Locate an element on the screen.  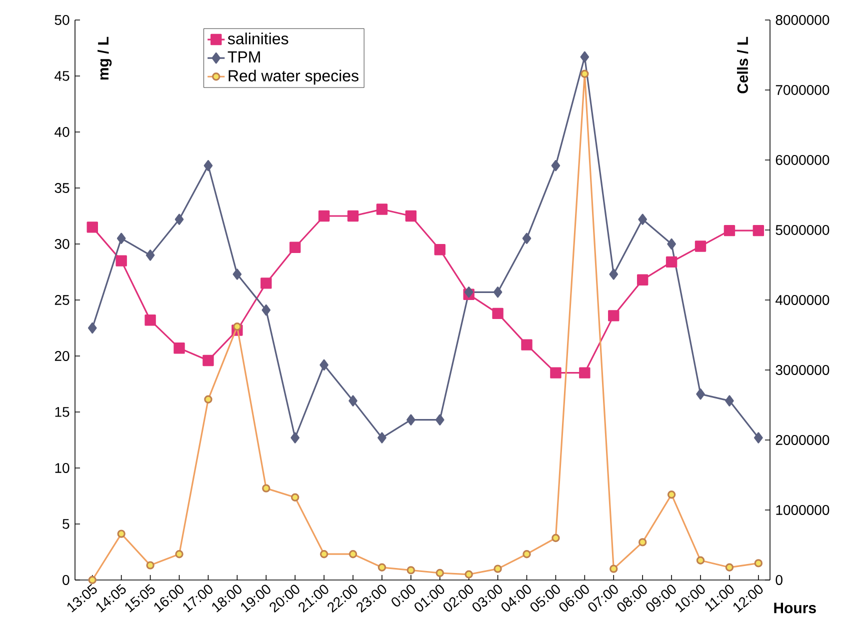
y2-axis-title: Cells / L is located at coordinates (742, 65).